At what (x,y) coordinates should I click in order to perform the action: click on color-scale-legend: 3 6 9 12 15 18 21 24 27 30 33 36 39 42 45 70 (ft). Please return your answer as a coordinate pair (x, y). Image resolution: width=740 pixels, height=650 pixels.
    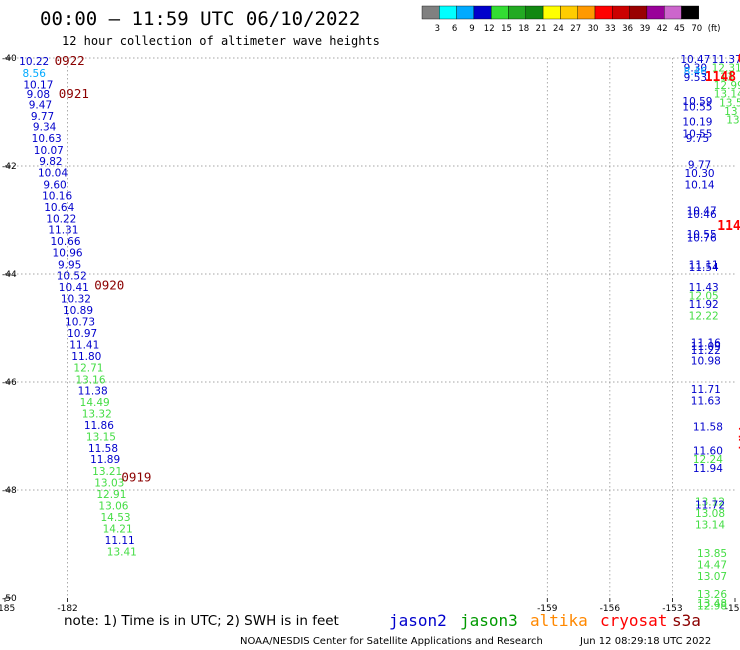
    Looking at the image, I should click on (571, 19).